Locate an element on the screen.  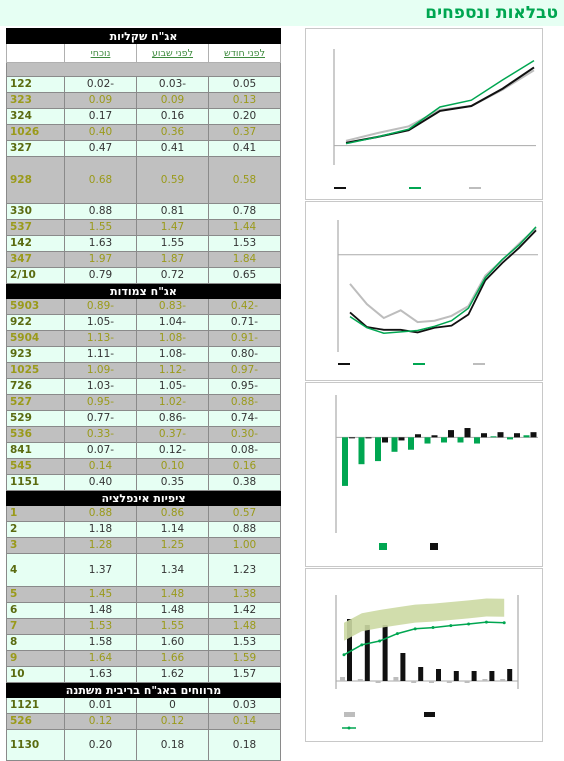
value-cell: 0.91- is located at coordinates (244, 338).